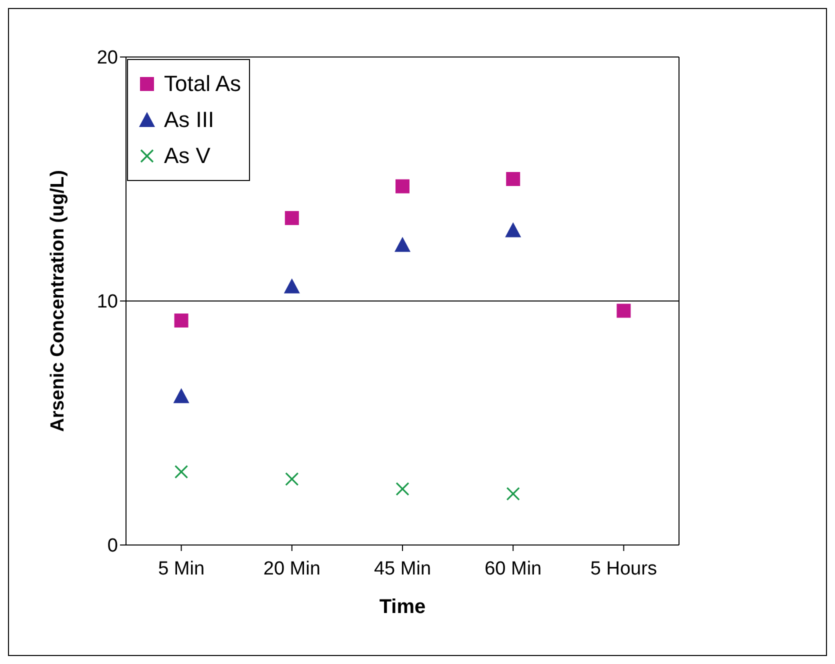  Describe the element at coordinates (107, 58) in the screenshot. I see `y-tick-label: 20` at that location.